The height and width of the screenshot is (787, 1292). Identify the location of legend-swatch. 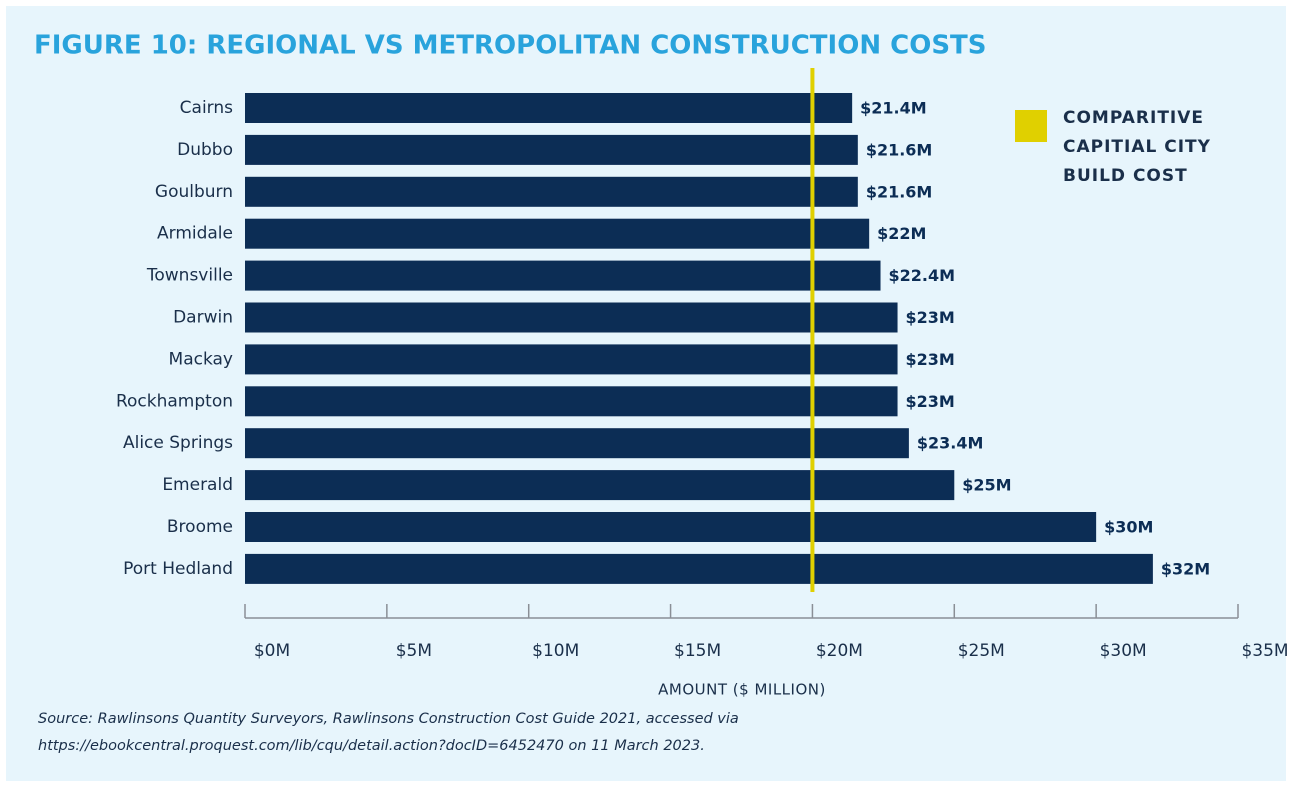
(1031, 126).